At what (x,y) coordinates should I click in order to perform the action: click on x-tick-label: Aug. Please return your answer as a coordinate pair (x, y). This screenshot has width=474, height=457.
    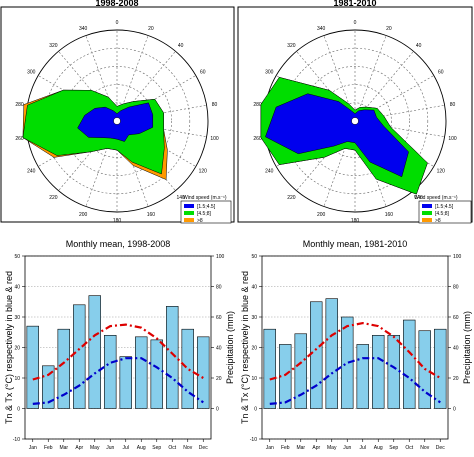
    Looking at the image, I should click on (141, 448).